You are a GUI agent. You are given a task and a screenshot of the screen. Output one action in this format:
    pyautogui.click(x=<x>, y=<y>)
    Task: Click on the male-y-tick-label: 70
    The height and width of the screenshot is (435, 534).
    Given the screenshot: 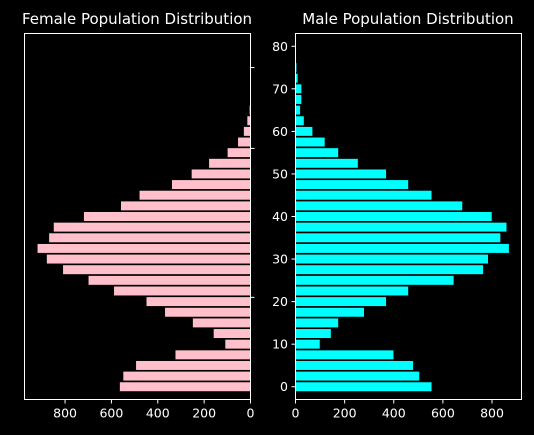 What is the action you would take?
    pyautogui.click(x=280, y=88)
    